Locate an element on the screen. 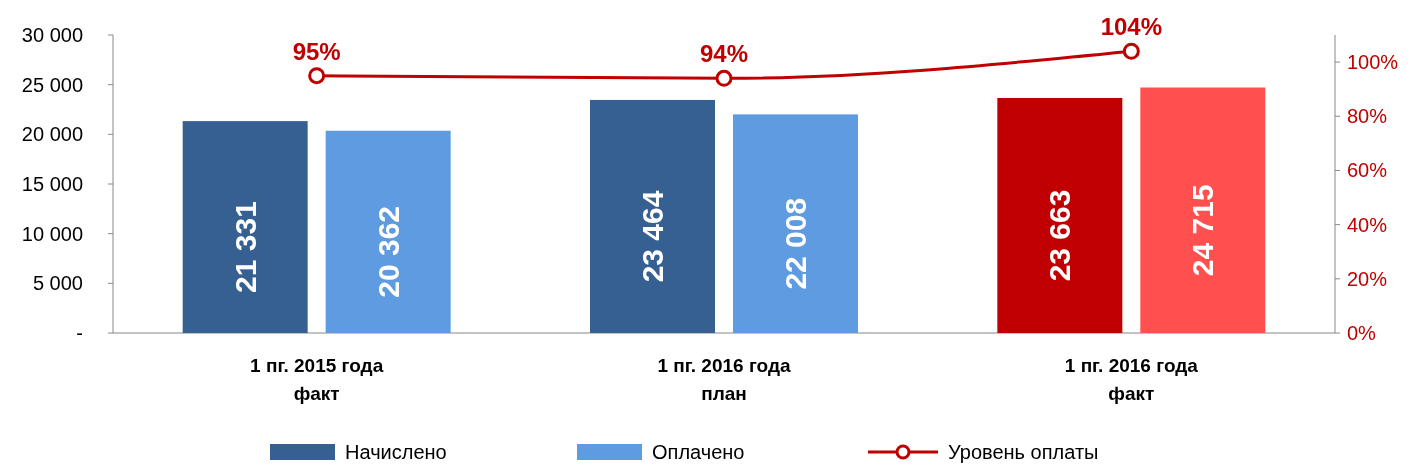 This screenshot has width=1425, height=469. data-label: 20 362 is located at coordinates (388, 251).